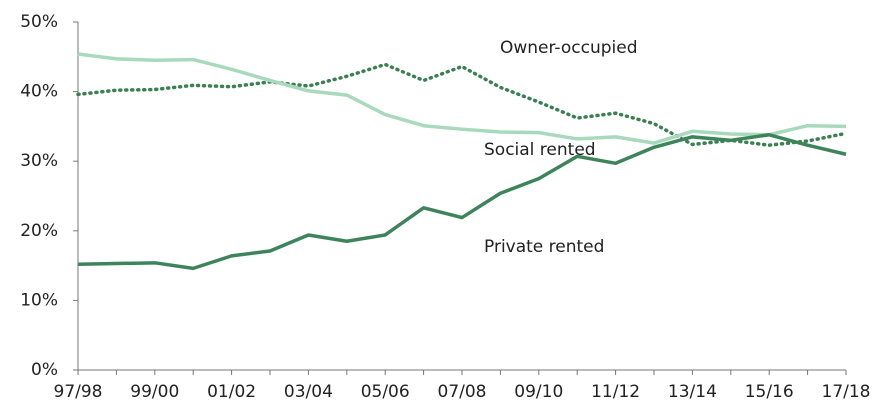  What do you see at coordinates (78, 392) in the screenshot?
I see `x-tick-label: 97/98` at bounding box center [78, 392].